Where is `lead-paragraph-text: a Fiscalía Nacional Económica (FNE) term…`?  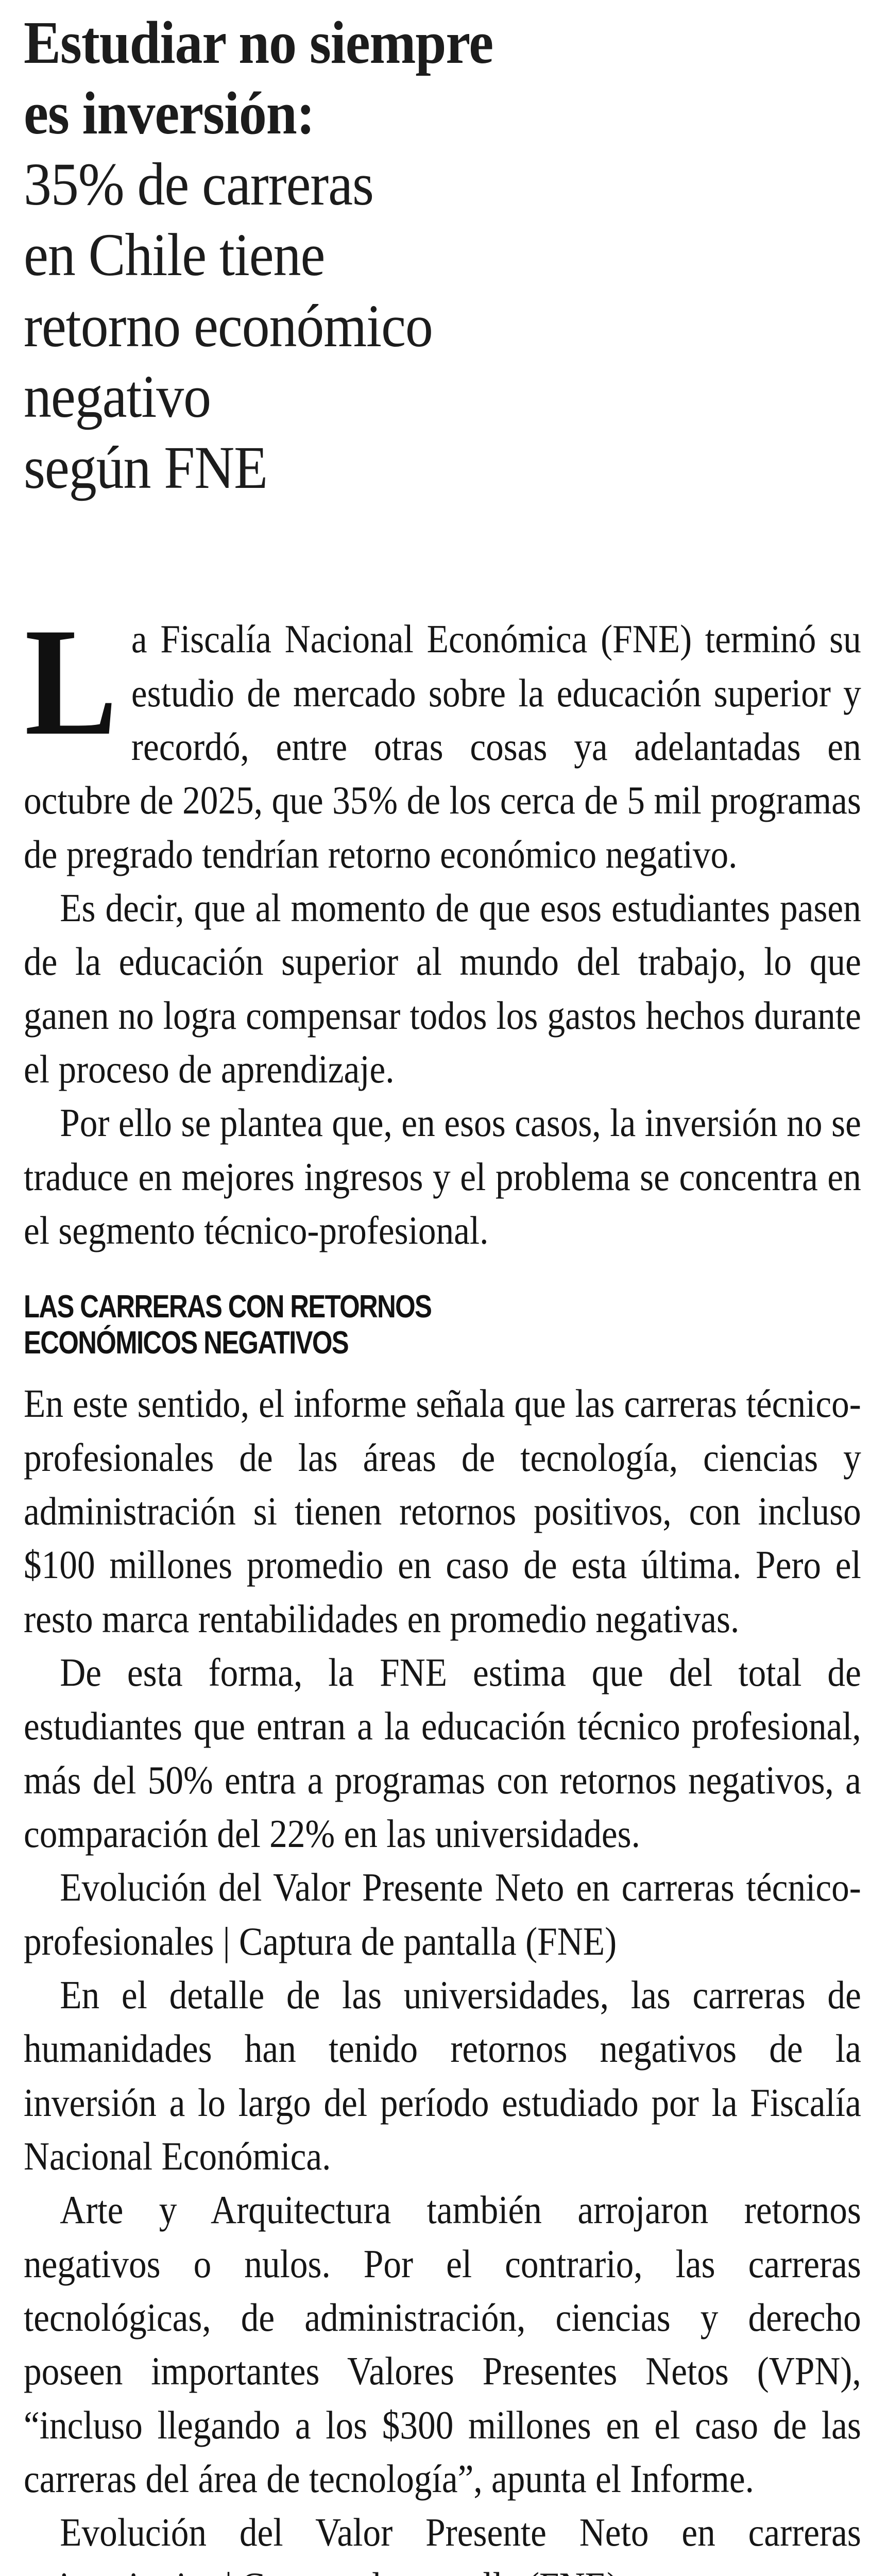 lead-paragraph-text: a Fiscalía Nacional Económica (FNE) term… is located at coordinates (442, 747).